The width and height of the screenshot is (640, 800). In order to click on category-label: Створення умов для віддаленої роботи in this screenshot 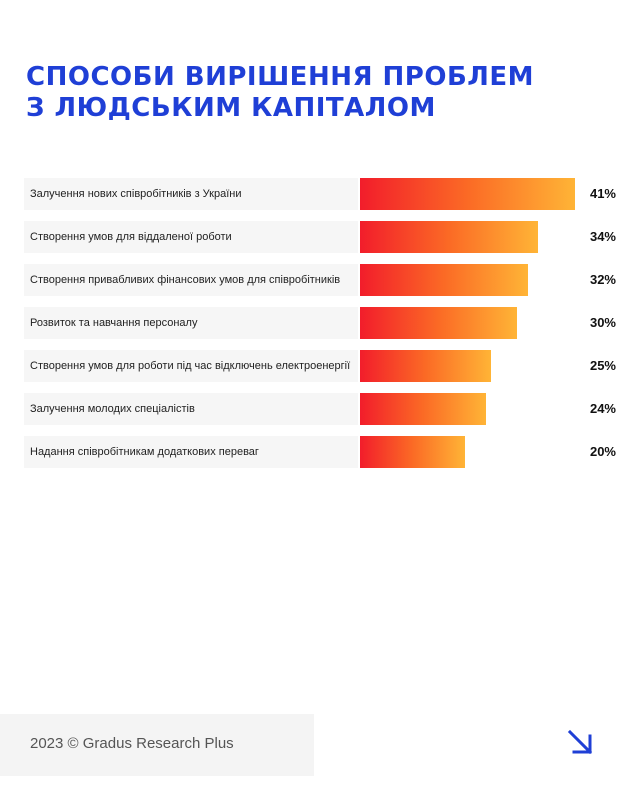, I will do `click(131, 237)`.